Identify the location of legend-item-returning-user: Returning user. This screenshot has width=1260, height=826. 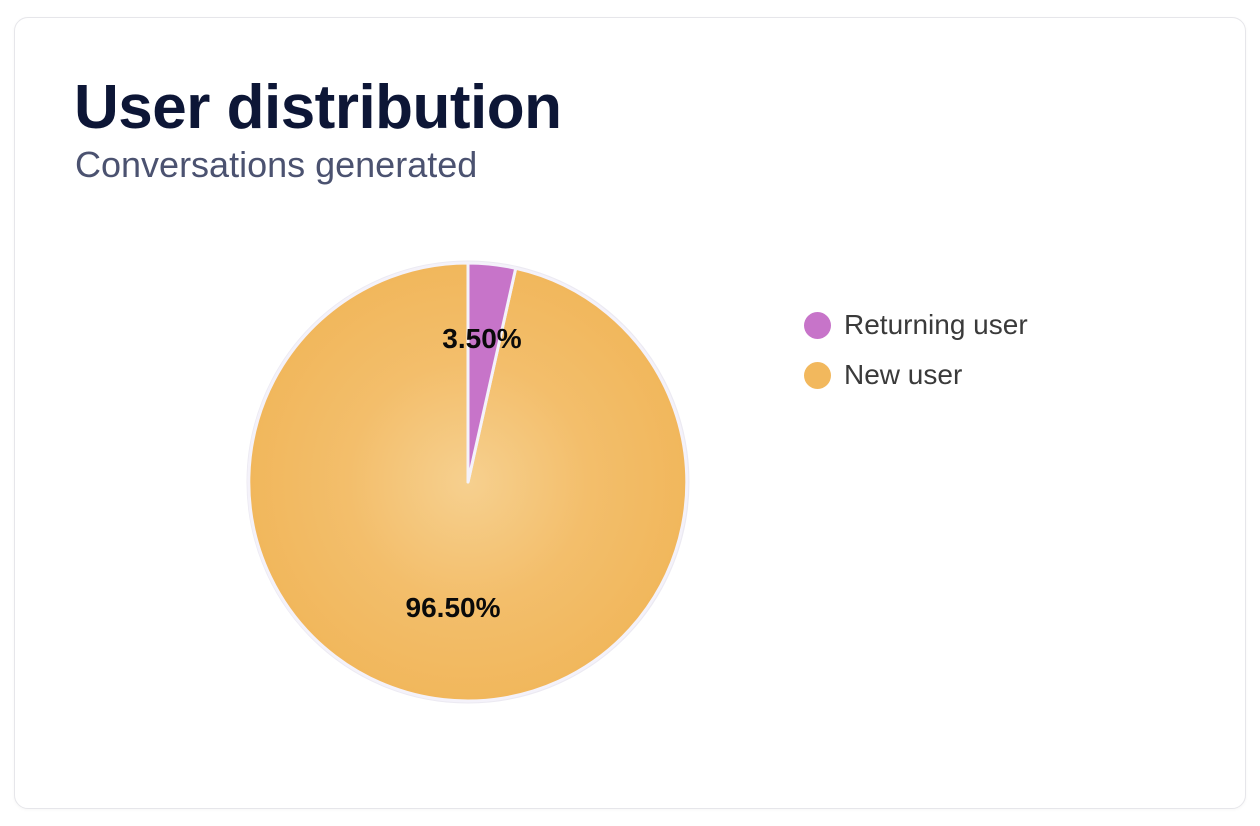
(916, 325).